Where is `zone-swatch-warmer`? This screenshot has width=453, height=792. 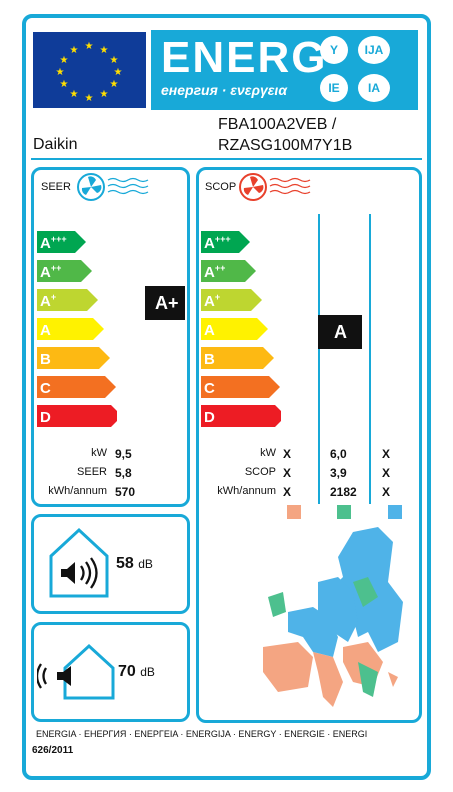 zone-swatch-warmer is located at coordinates (294, 512).